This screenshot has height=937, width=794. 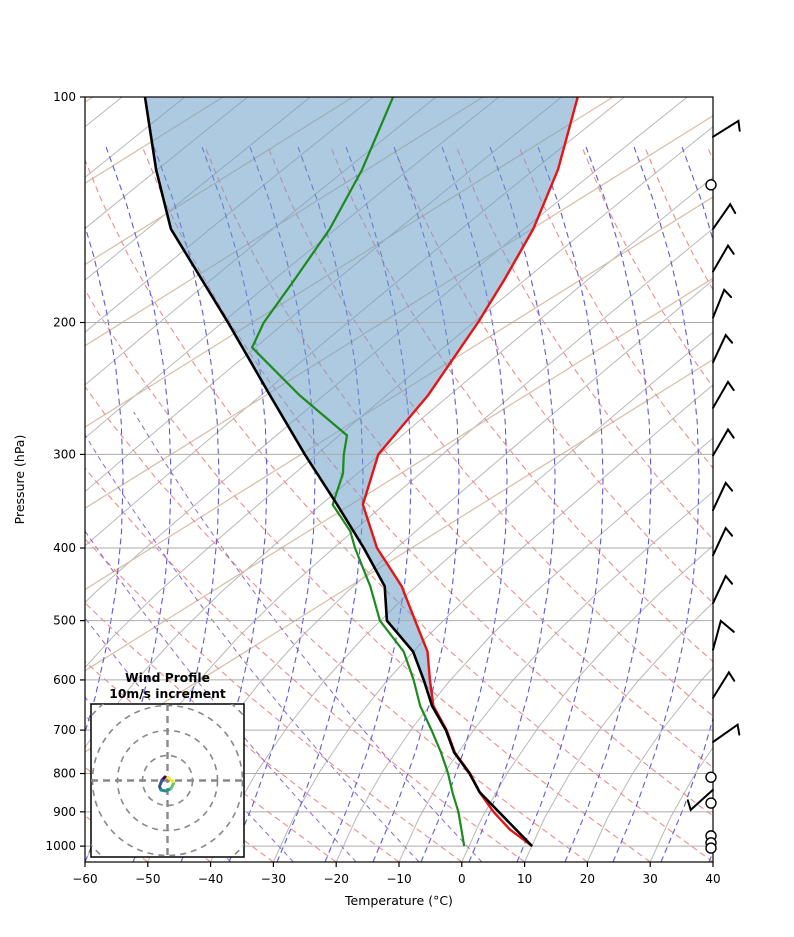 What do you see at coordinates (712, 879) in the screenshot?
I see `x-tick-label: 40` at bounding box center [712, 879].